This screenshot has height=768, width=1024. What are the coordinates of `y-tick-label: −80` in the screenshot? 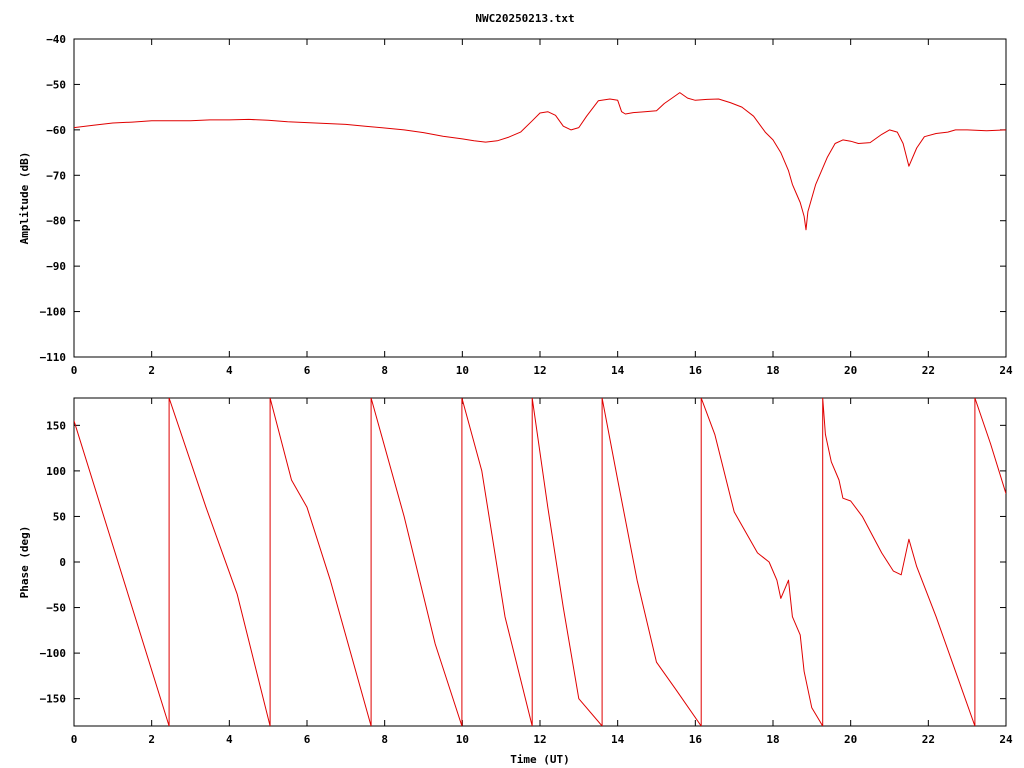 It's located at (56, 221).